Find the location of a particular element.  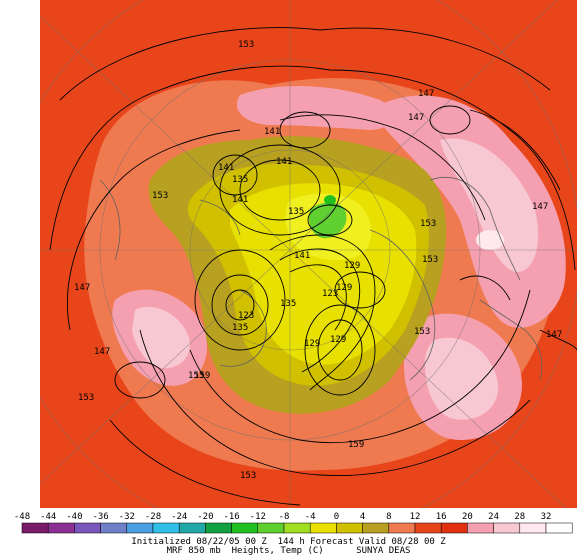

colorbar-tick-label: -24 is located at coordinates (179, 517).